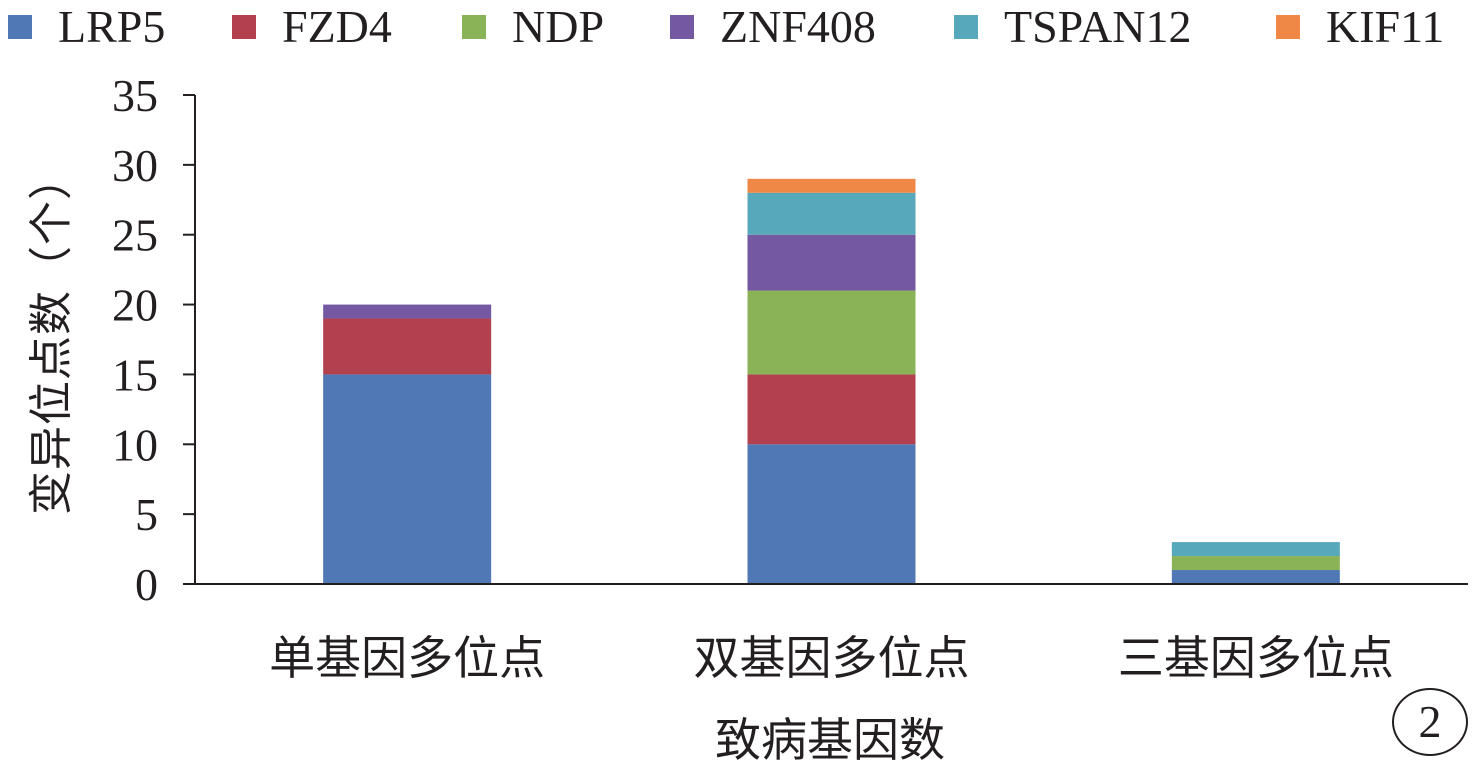 The image size is (1476, 770). I want to click on legend-item-lrp5: LRP5, so click(86, 27).